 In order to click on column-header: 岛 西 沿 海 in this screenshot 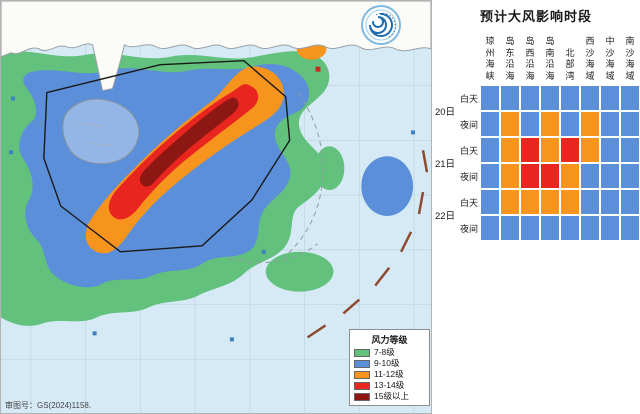, I will do `click(530, 58)`.